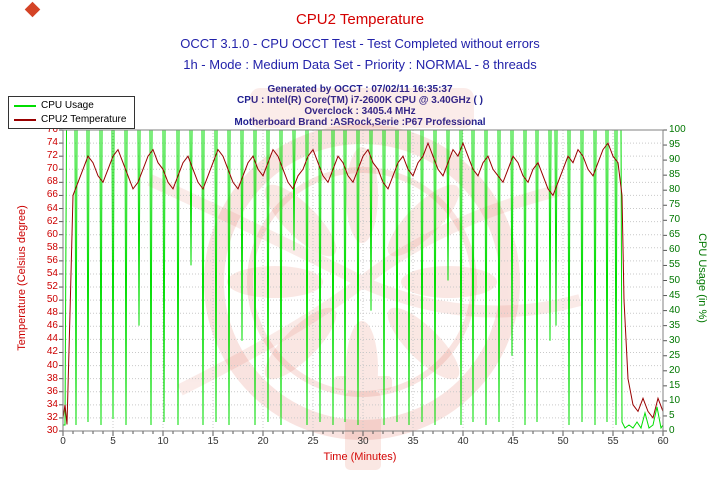  I want to click on x-tick-label: 10, so click(163, 441).